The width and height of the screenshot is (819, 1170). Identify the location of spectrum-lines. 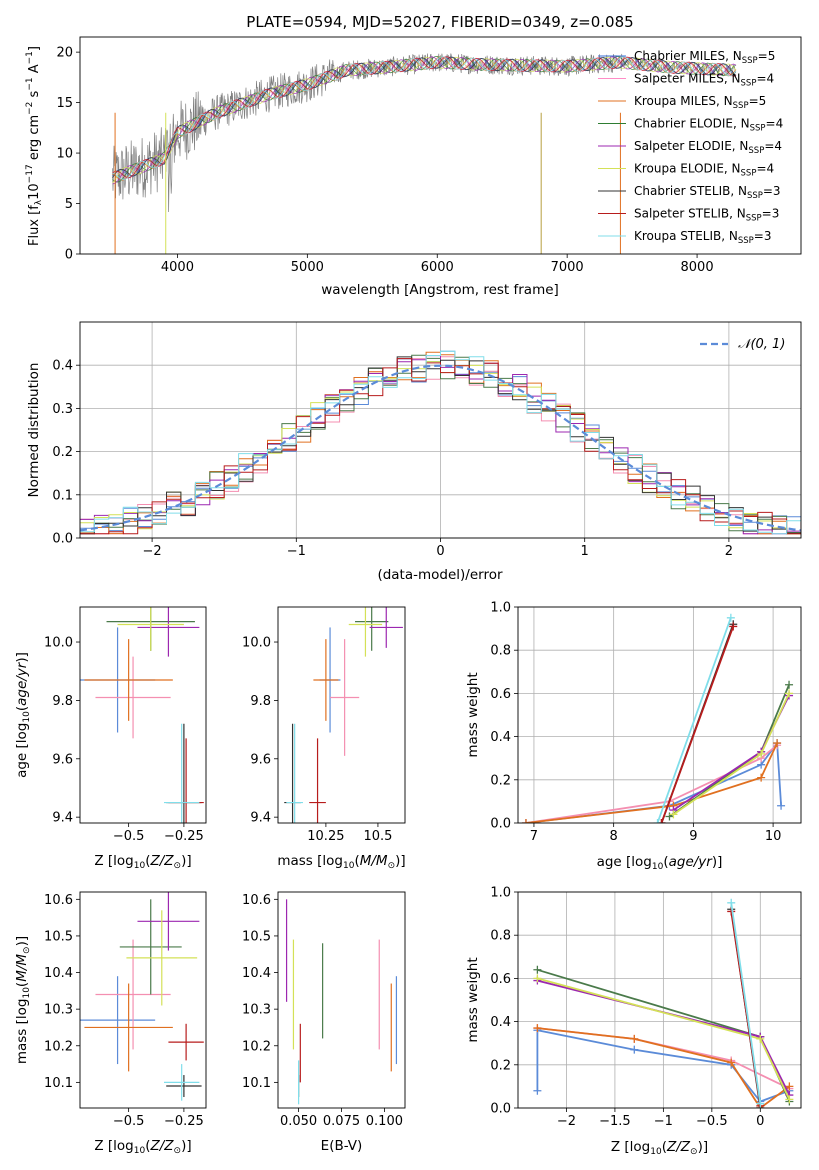
(424, 153).